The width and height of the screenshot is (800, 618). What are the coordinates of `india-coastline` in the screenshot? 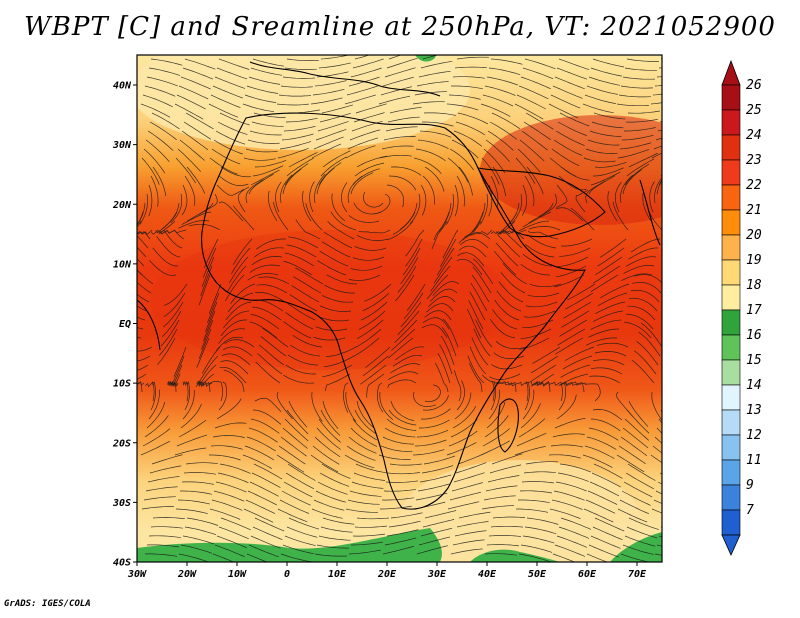 It's located at (650, 212).